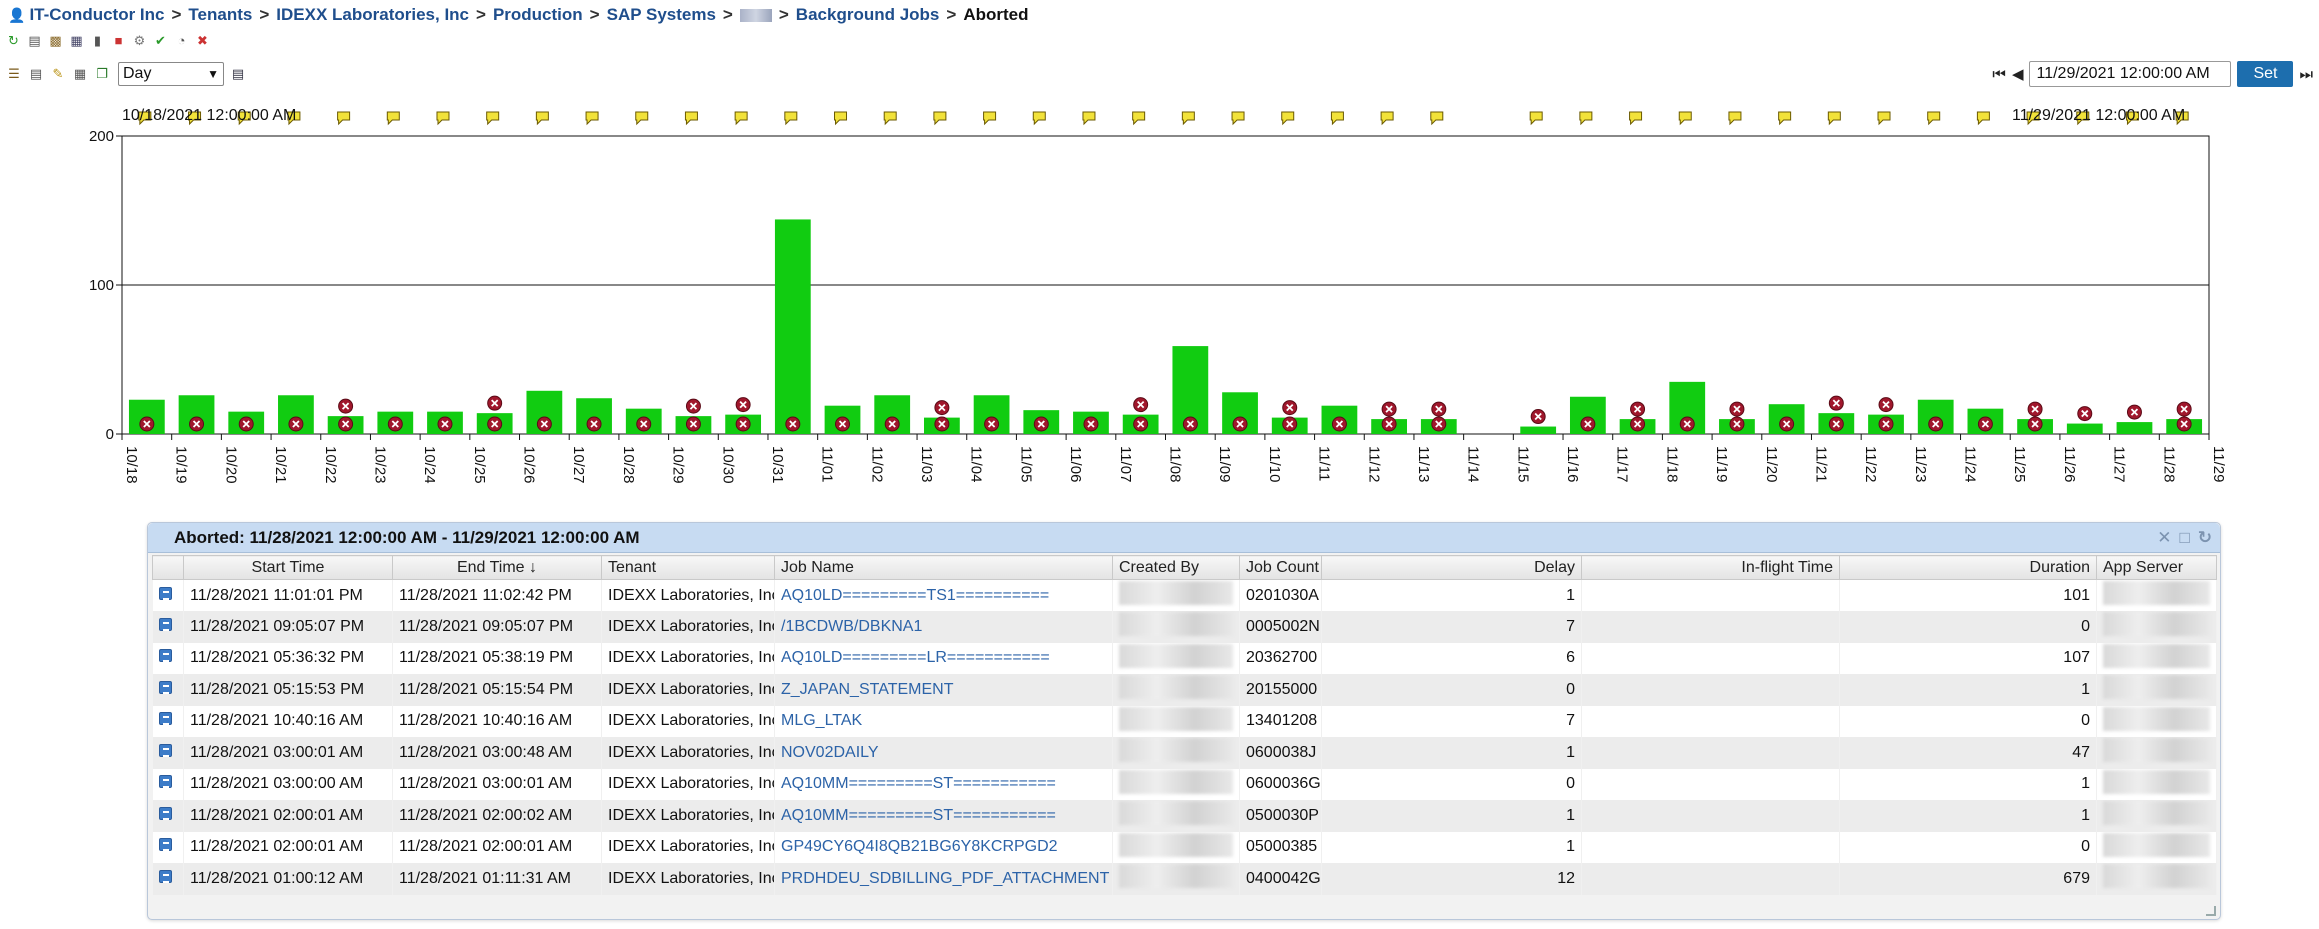 The image size is (2319, 929). I want to click on period-select: Day ▼, so click(171, 74).